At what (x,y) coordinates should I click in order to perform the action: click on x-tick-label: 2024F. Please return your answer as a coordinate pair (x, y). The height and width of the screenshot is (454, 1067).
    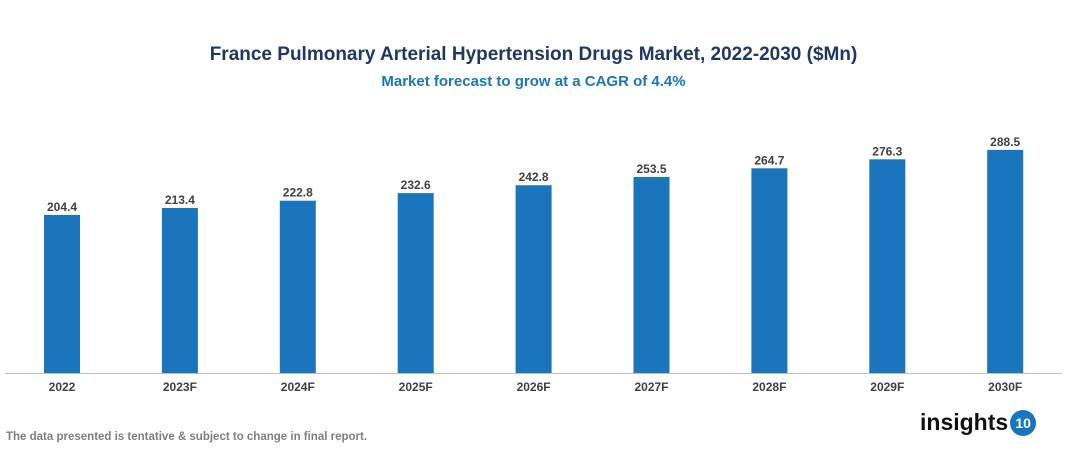
    Looking at the image, I should click on (298, 387).